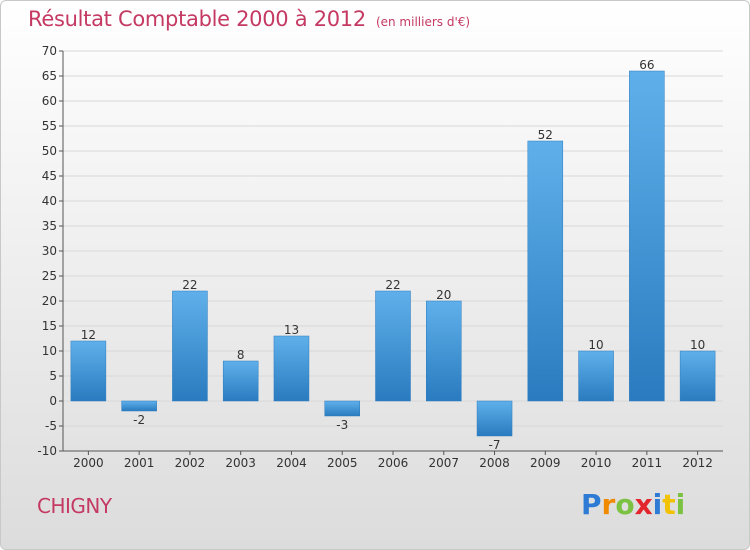  I want to click on y-tick-label: 40, so click(49, 201).